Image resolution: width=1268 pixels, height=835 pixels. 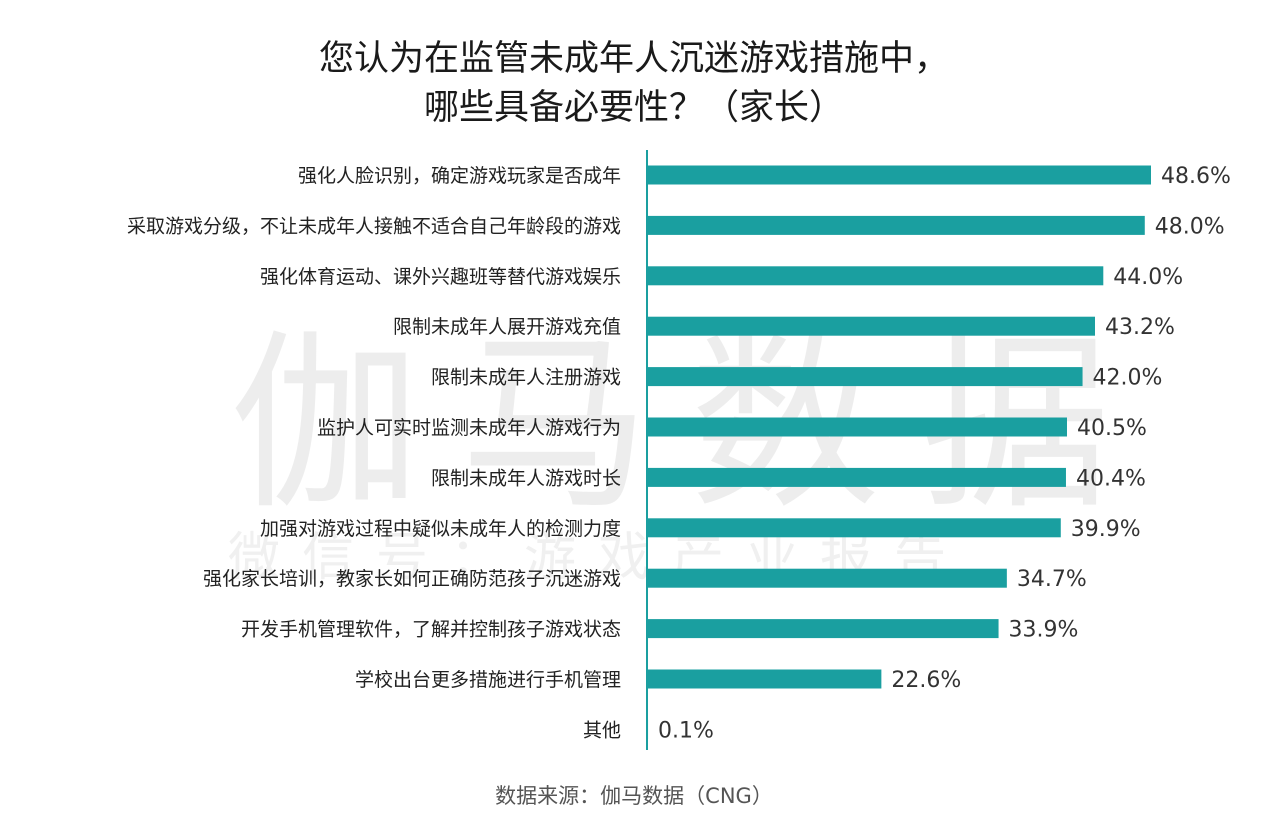 I want to click on value-label: 33.9%, so click(x=1044, y=630).